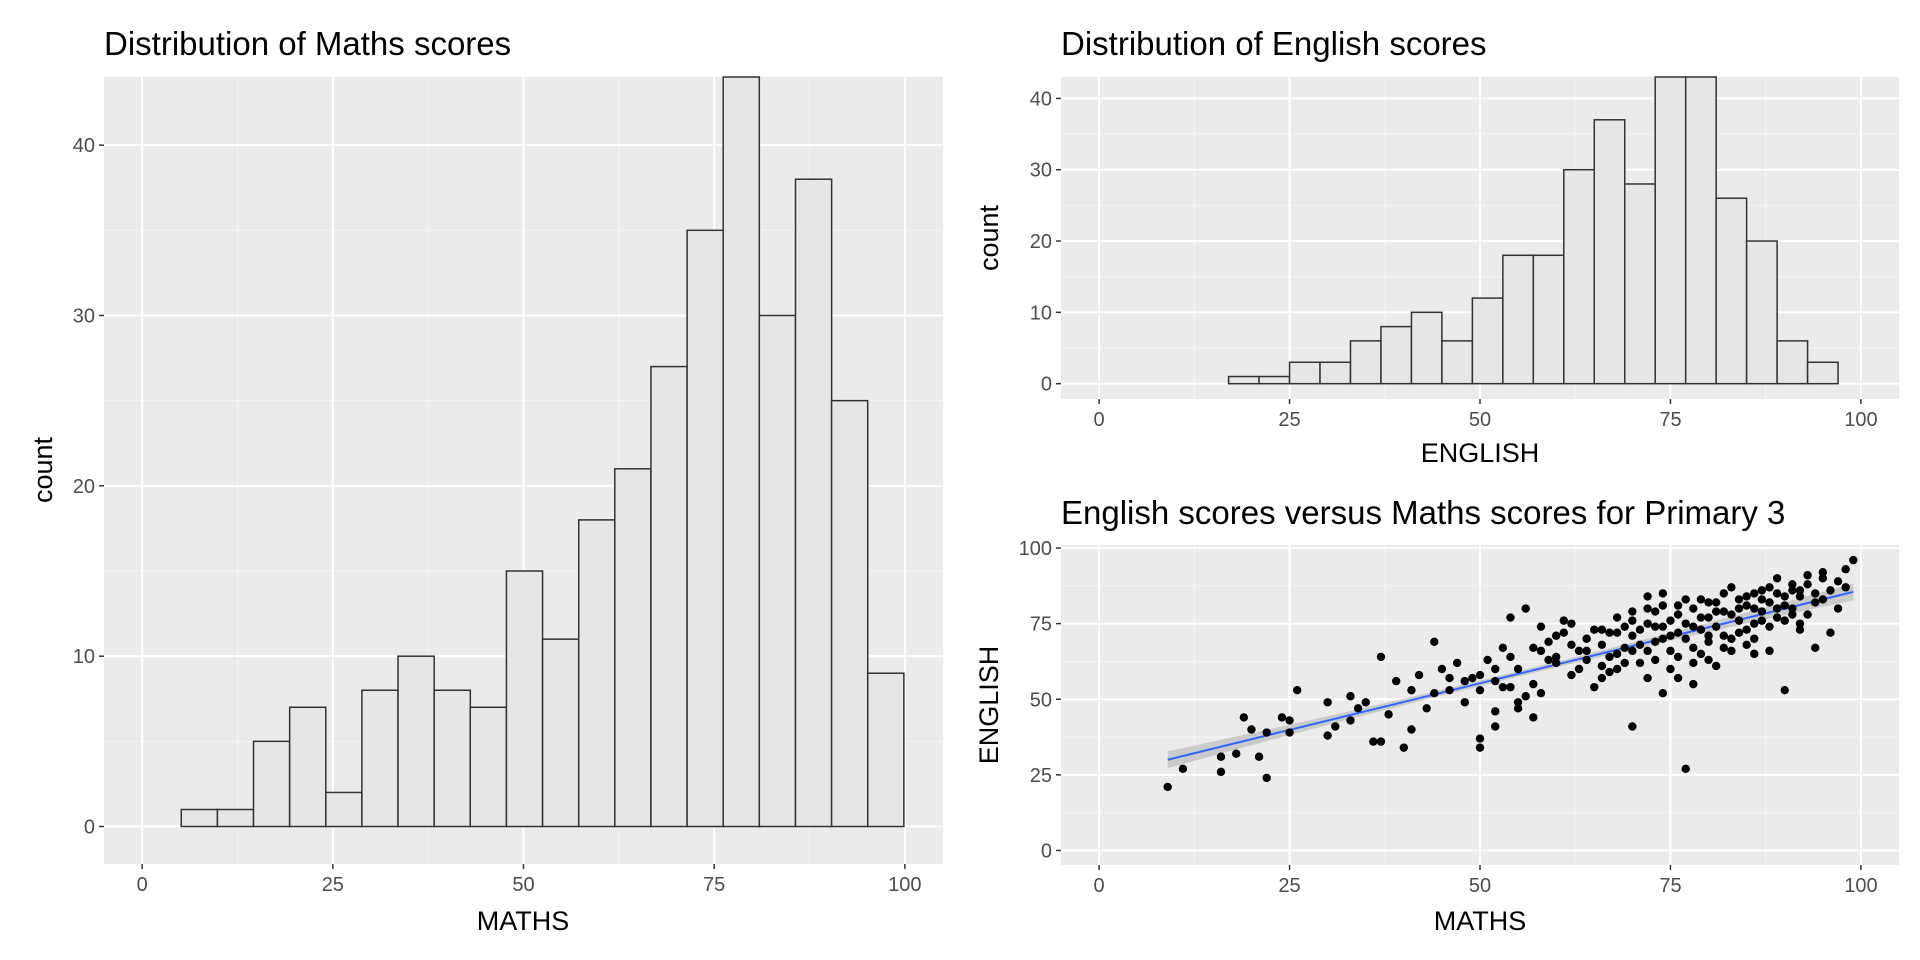  Describe the element at coordinates (1860, 420) in the screenshot. I see `english-histogram-x-tick-label: 100` at that location.